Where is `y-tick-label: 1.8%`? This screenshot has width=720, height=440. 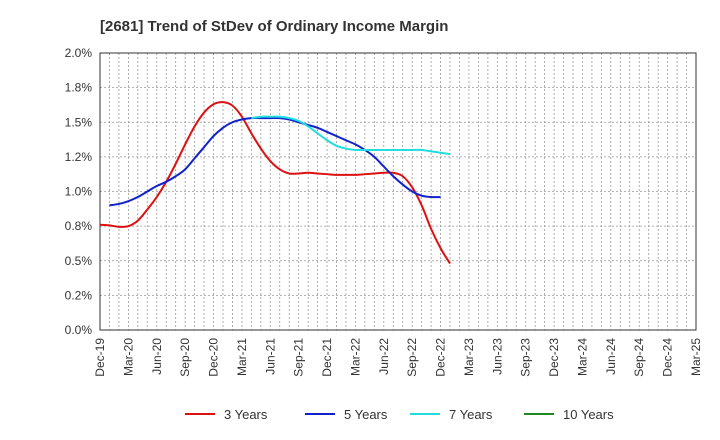 y-tick-label: 1.8% is located at coordinates (79, 88).